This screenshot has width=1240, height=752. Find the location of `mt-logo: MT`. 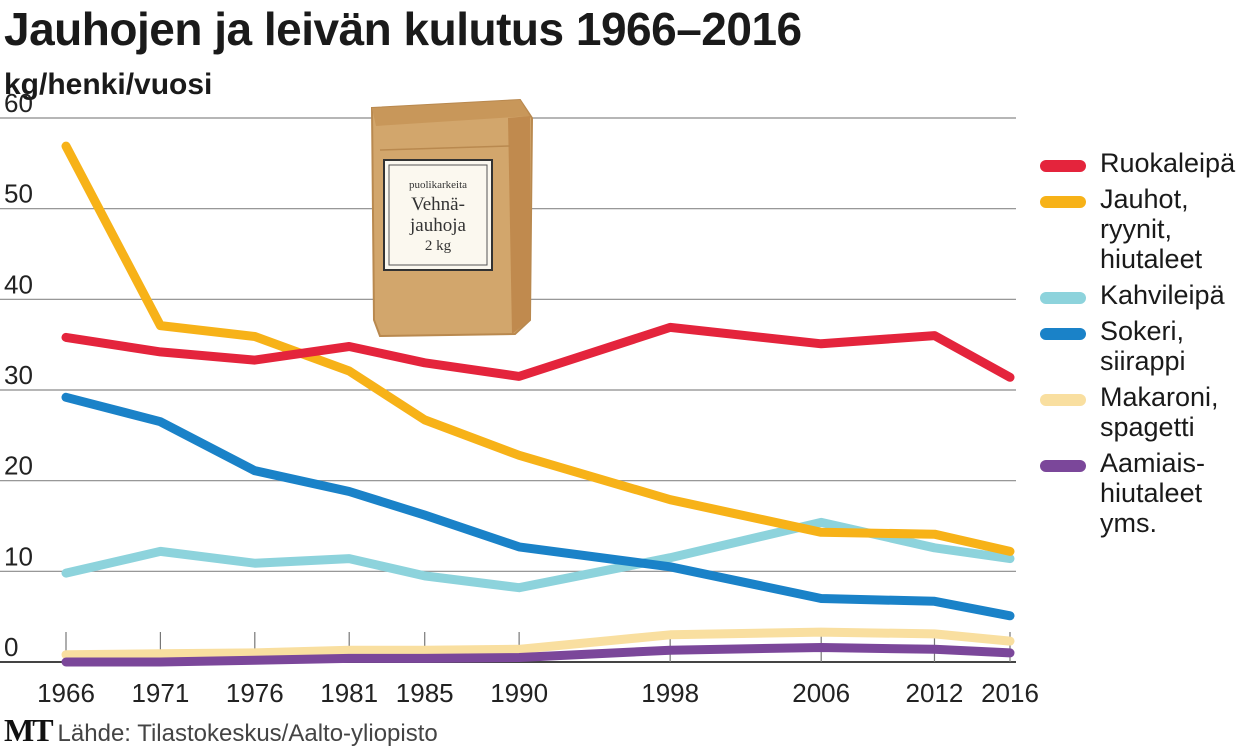

mt-logo: MT is located at coordinates (29, 730).